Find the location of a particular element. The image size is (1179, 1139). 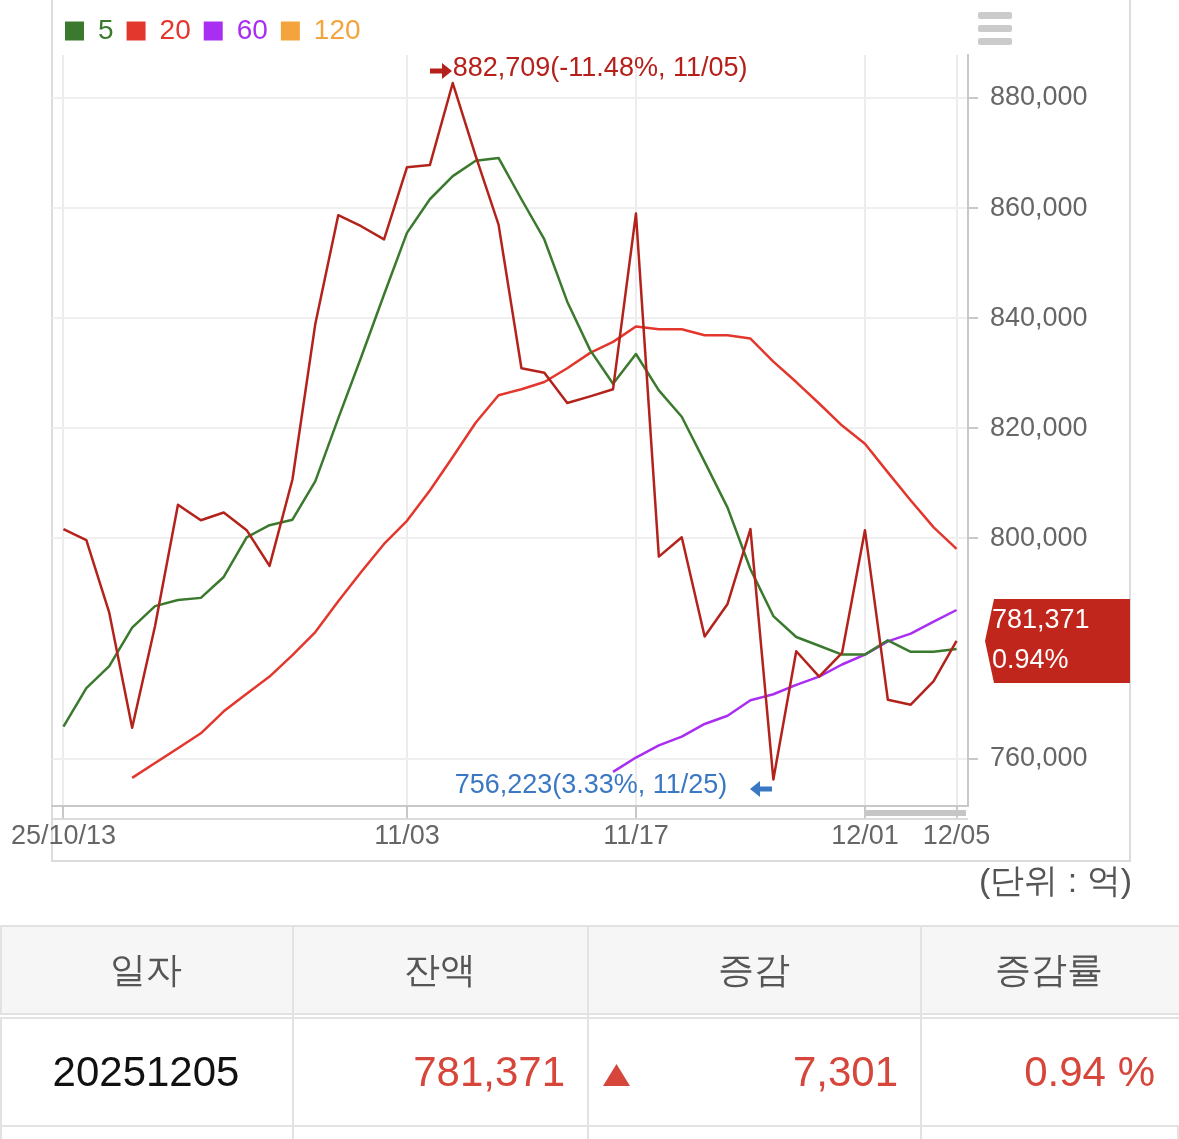

y-tick-label: 760,000 is located at coordinates (1039, 757).